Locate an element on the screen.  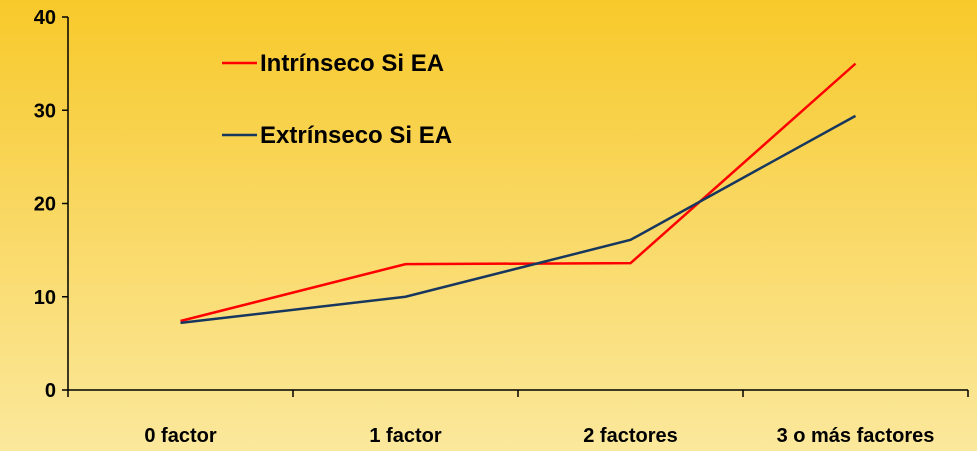
y-tick-label: 30 is located at coordinates (45, 111).